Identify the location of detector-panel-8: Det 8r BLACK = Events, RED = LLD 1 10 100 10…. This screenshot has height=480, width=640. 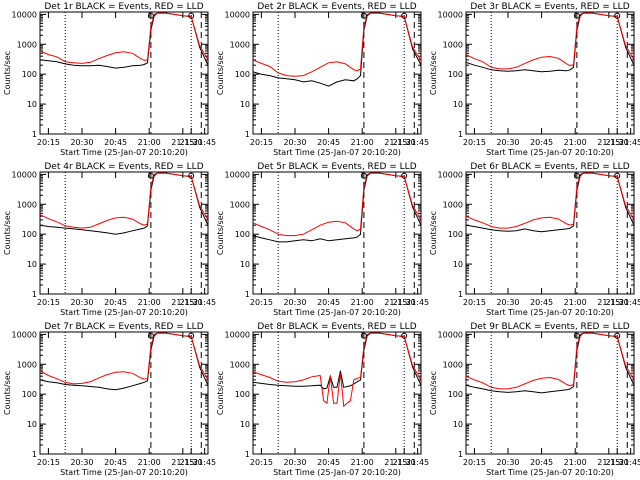
(322, 399).